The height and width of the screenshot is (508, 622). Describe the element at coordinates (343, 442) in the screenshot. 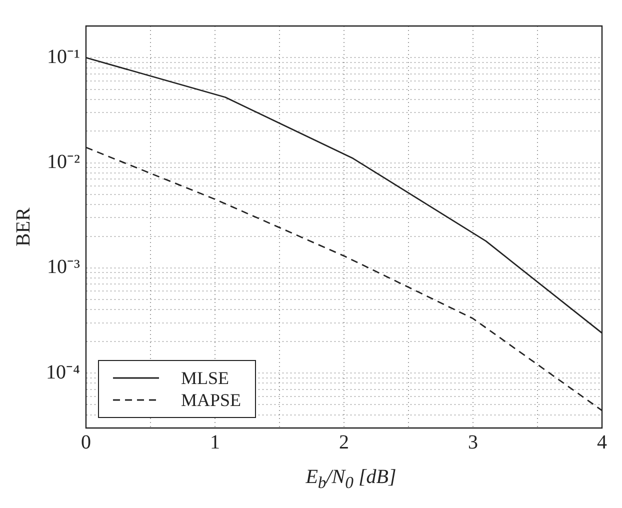

I see `x-tick-label: 2` at that location.